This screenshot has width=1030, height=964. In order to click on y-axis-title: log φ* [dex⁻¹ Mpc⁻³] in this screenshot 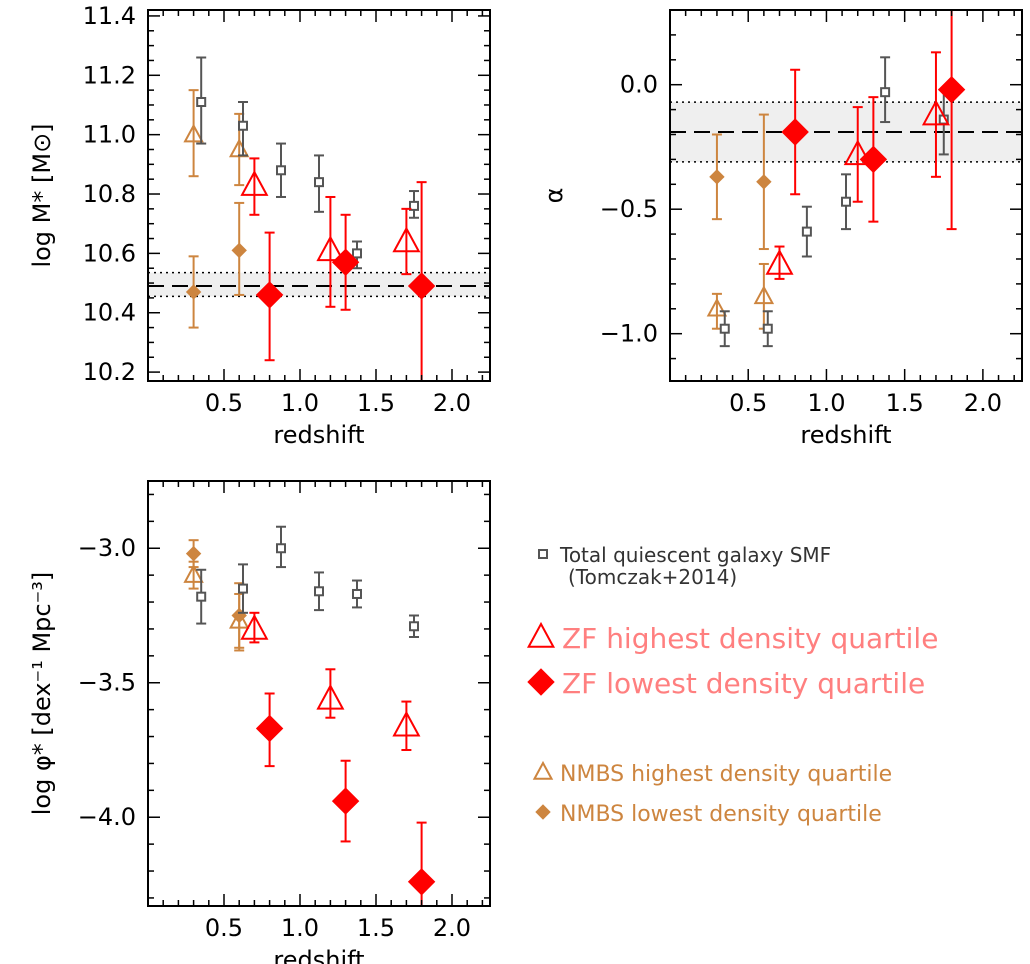, I will do `click(42, 694)`.